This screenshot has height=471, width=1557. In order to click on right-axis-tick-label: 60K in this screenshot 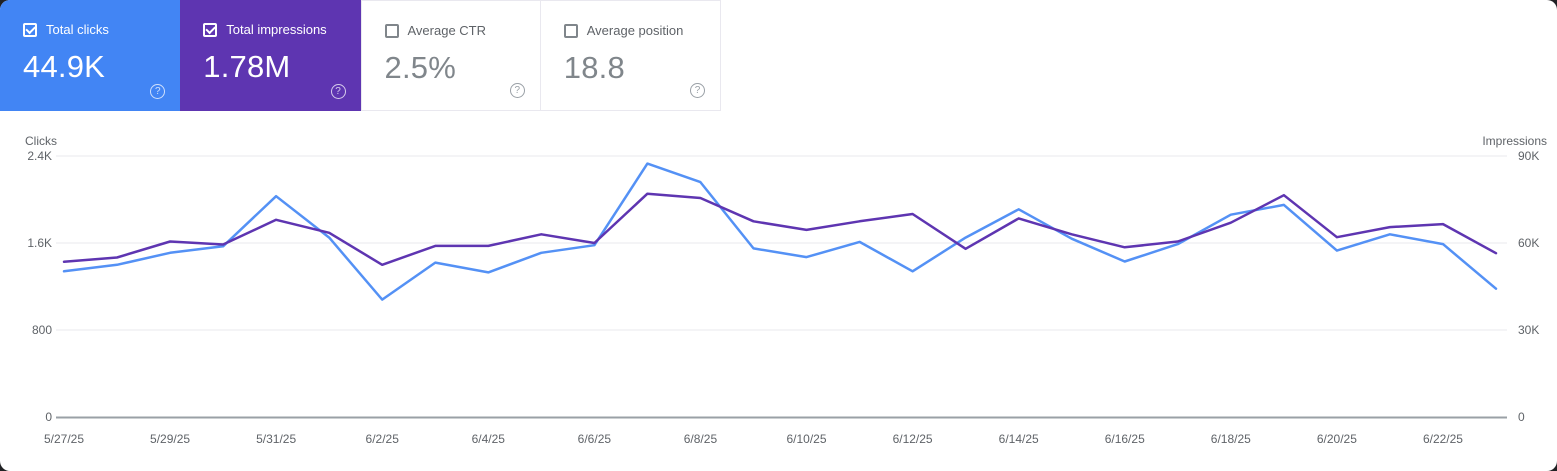, I will do `click(1528, 243)`.